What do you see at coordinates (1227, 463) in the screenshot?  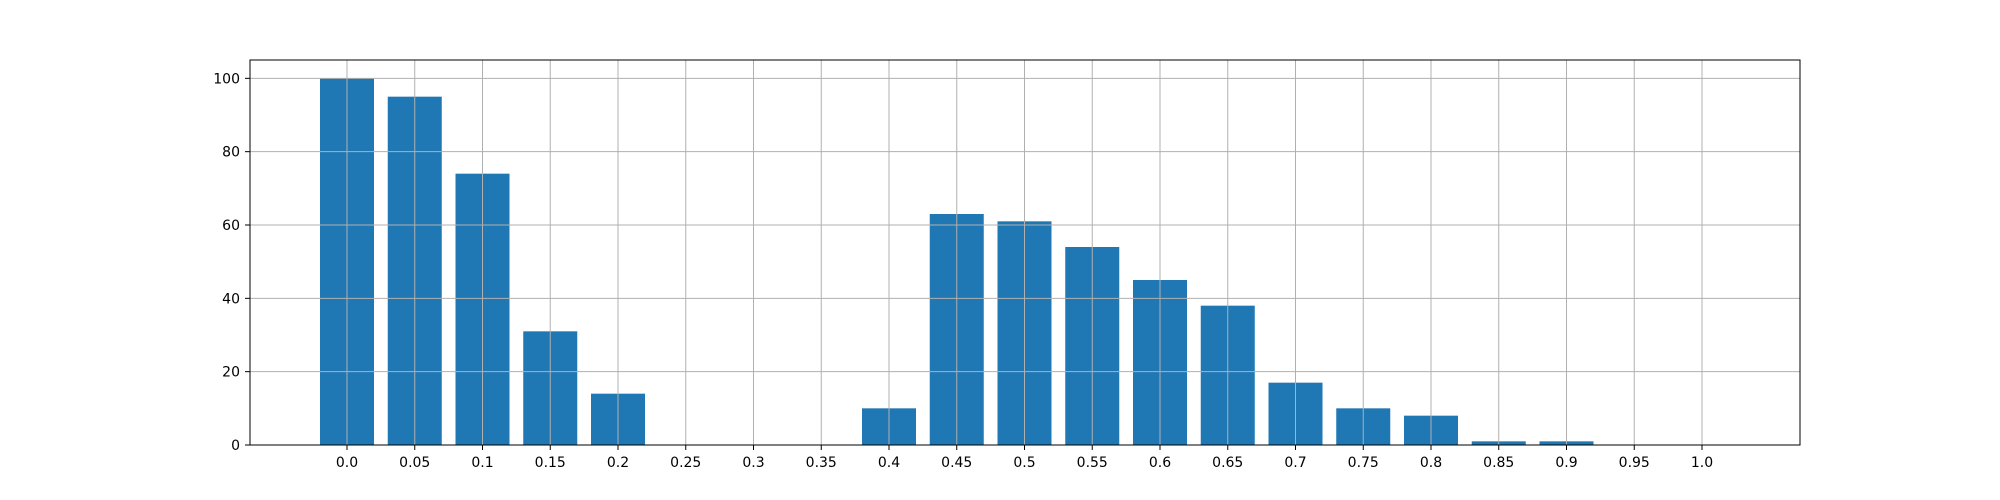 I see `x-tick-label: 0.65` at bounding box center [1227, 463].